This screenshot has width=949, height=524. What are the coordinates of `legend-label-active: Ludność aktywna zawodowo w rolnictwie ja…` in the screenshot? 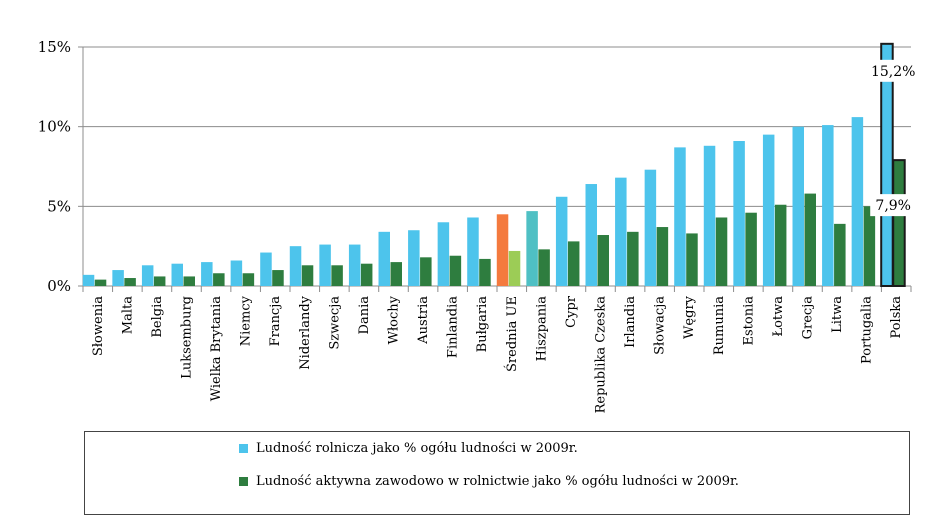 It's located at (497, 481).